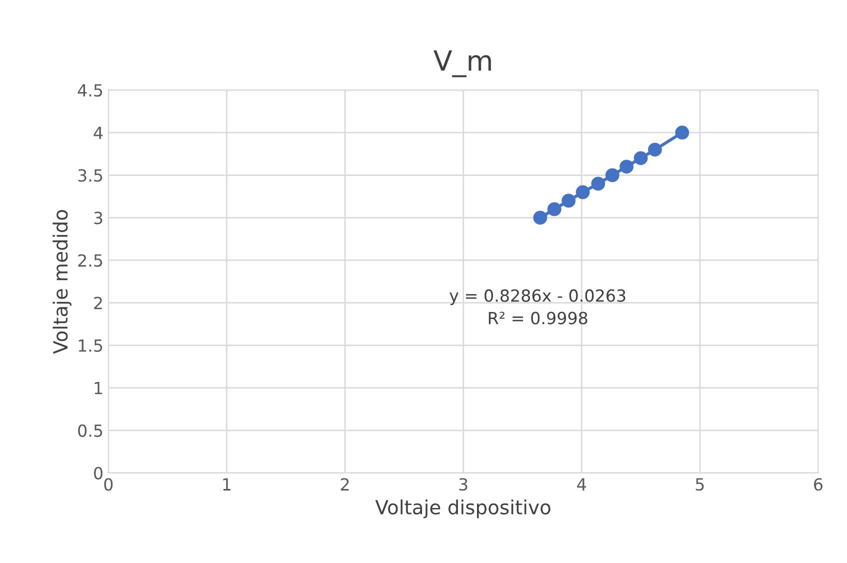  What do you see at coordinates (90, 260) in the screenshot?
I see `y-tick-label: 2.5` at bounding box center [90, 260].